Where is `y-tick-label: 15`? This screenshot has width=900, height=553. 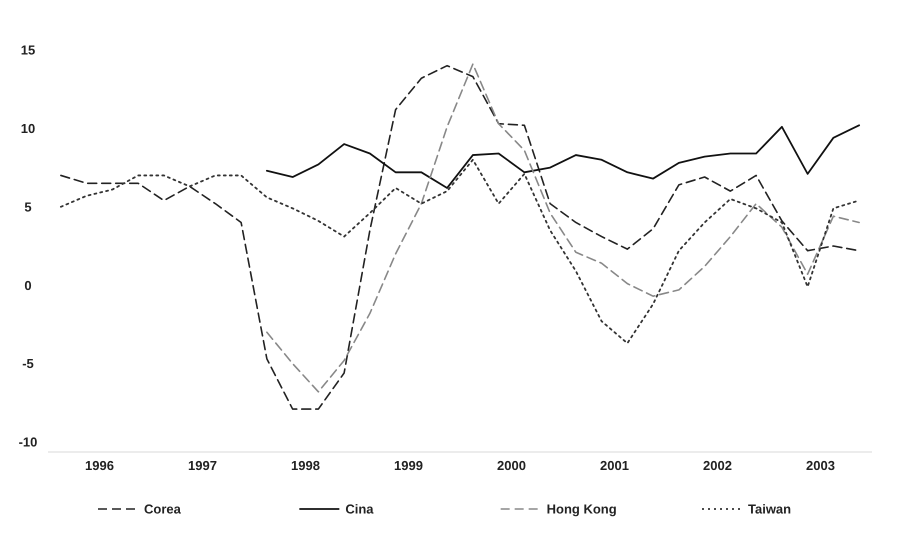
y-tick-label: 15 is located at coordinates (28, 50).